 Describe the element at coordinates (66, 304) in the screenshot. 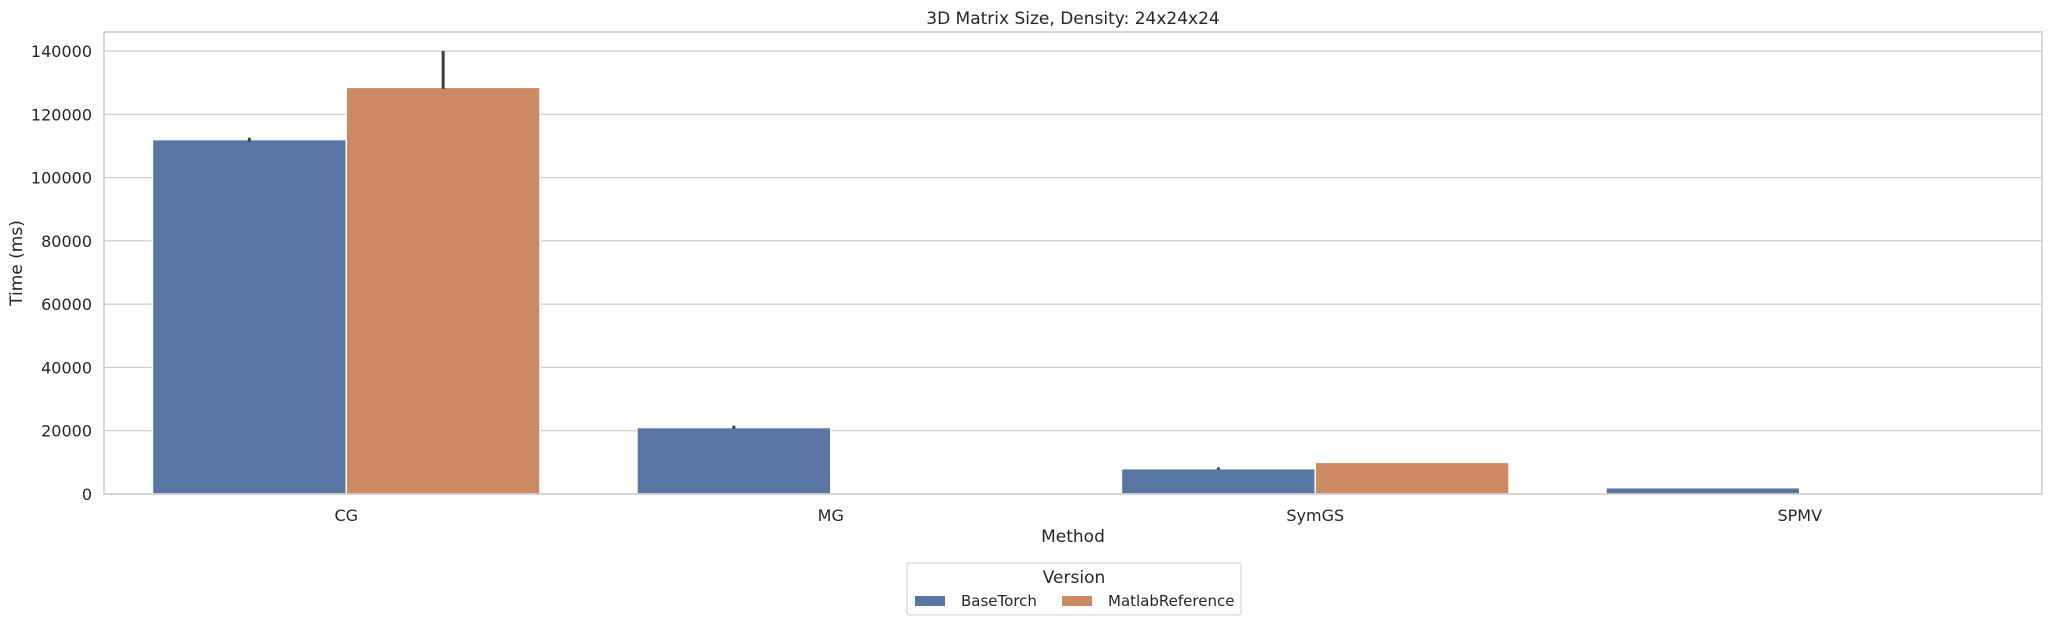

I see `y-tick-label: 60000` at that location.